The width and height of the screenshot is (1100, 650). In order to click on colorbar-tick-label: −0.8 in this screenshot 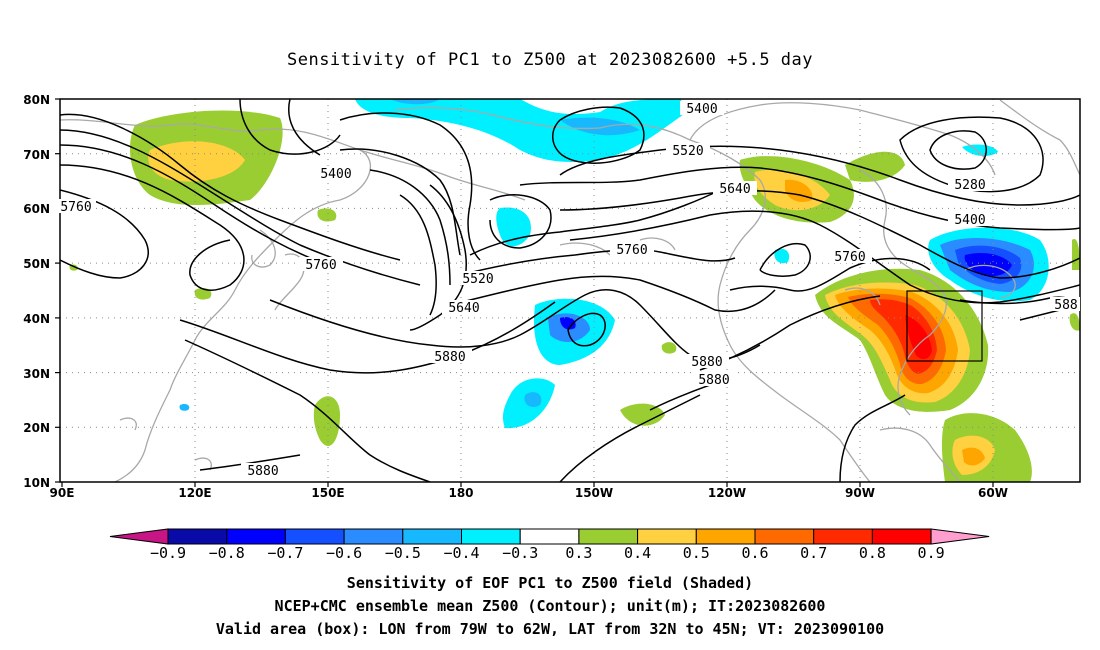, I will do `click(227, 553)`.